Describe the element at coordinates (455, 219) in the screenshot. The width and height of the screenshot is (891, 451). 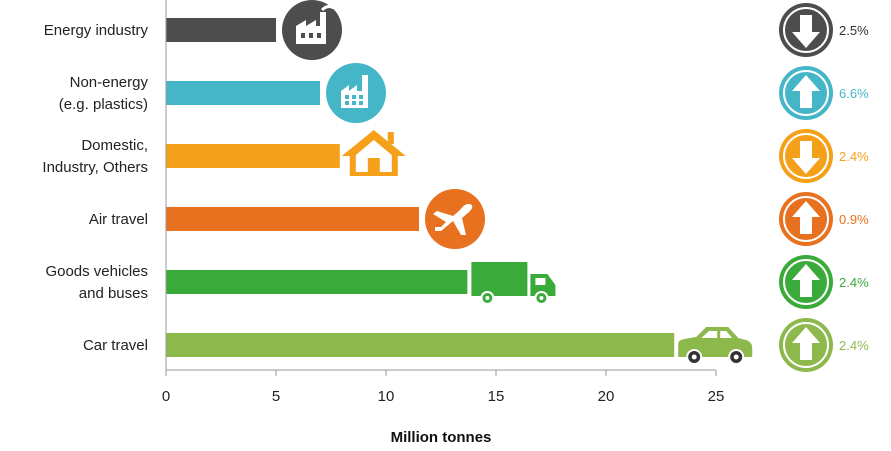
I see `airplane-icon` at that location.